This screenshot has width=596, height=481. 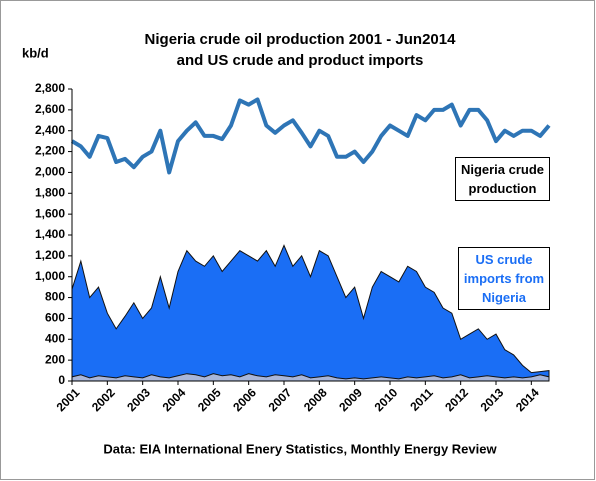 What do you see at coordinates (310, 377) in the screenshot?
I see `area` at bounding box center [310, 377].